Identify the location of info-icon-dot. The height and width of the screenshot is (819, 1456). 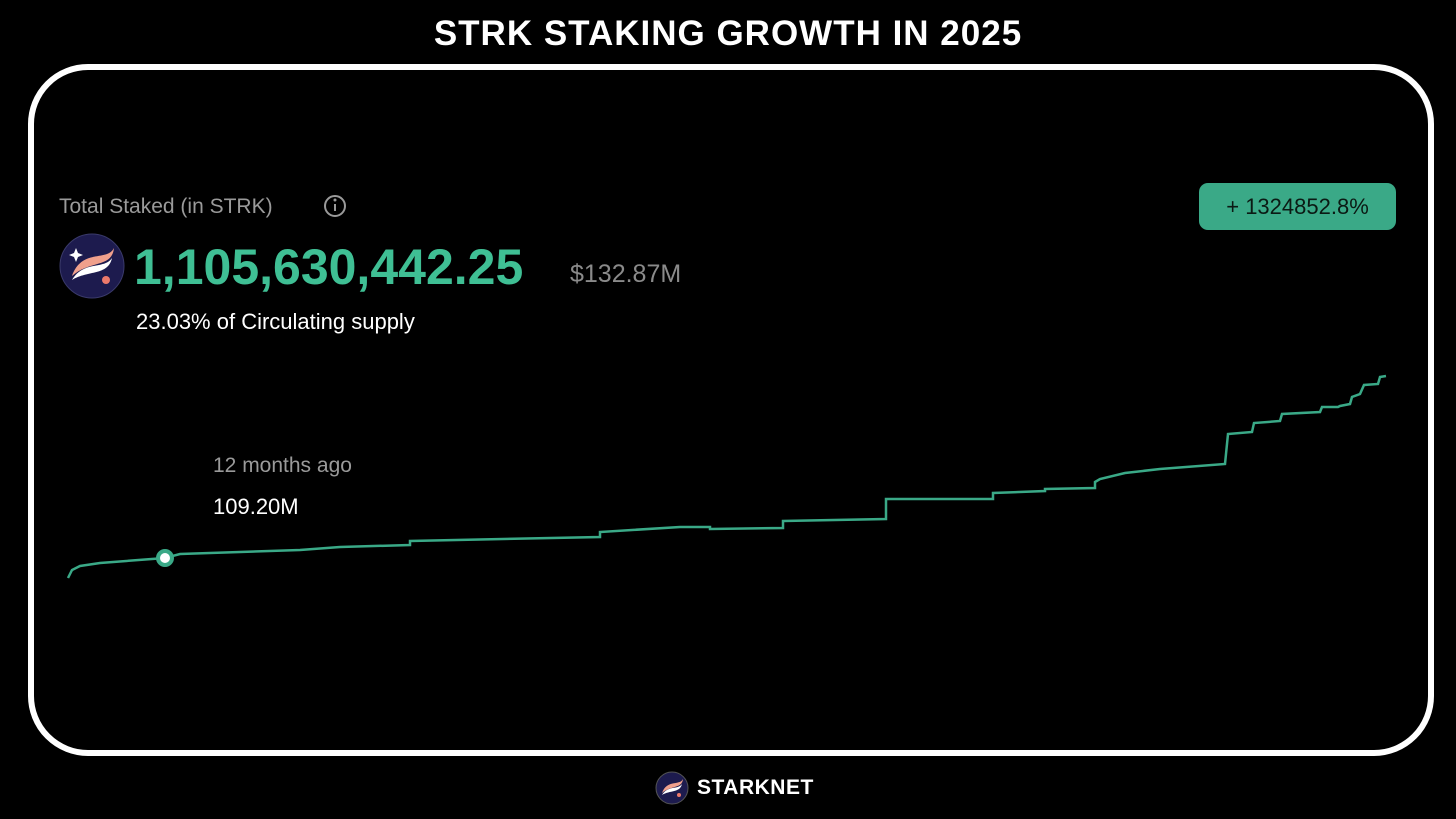
(335, 200).